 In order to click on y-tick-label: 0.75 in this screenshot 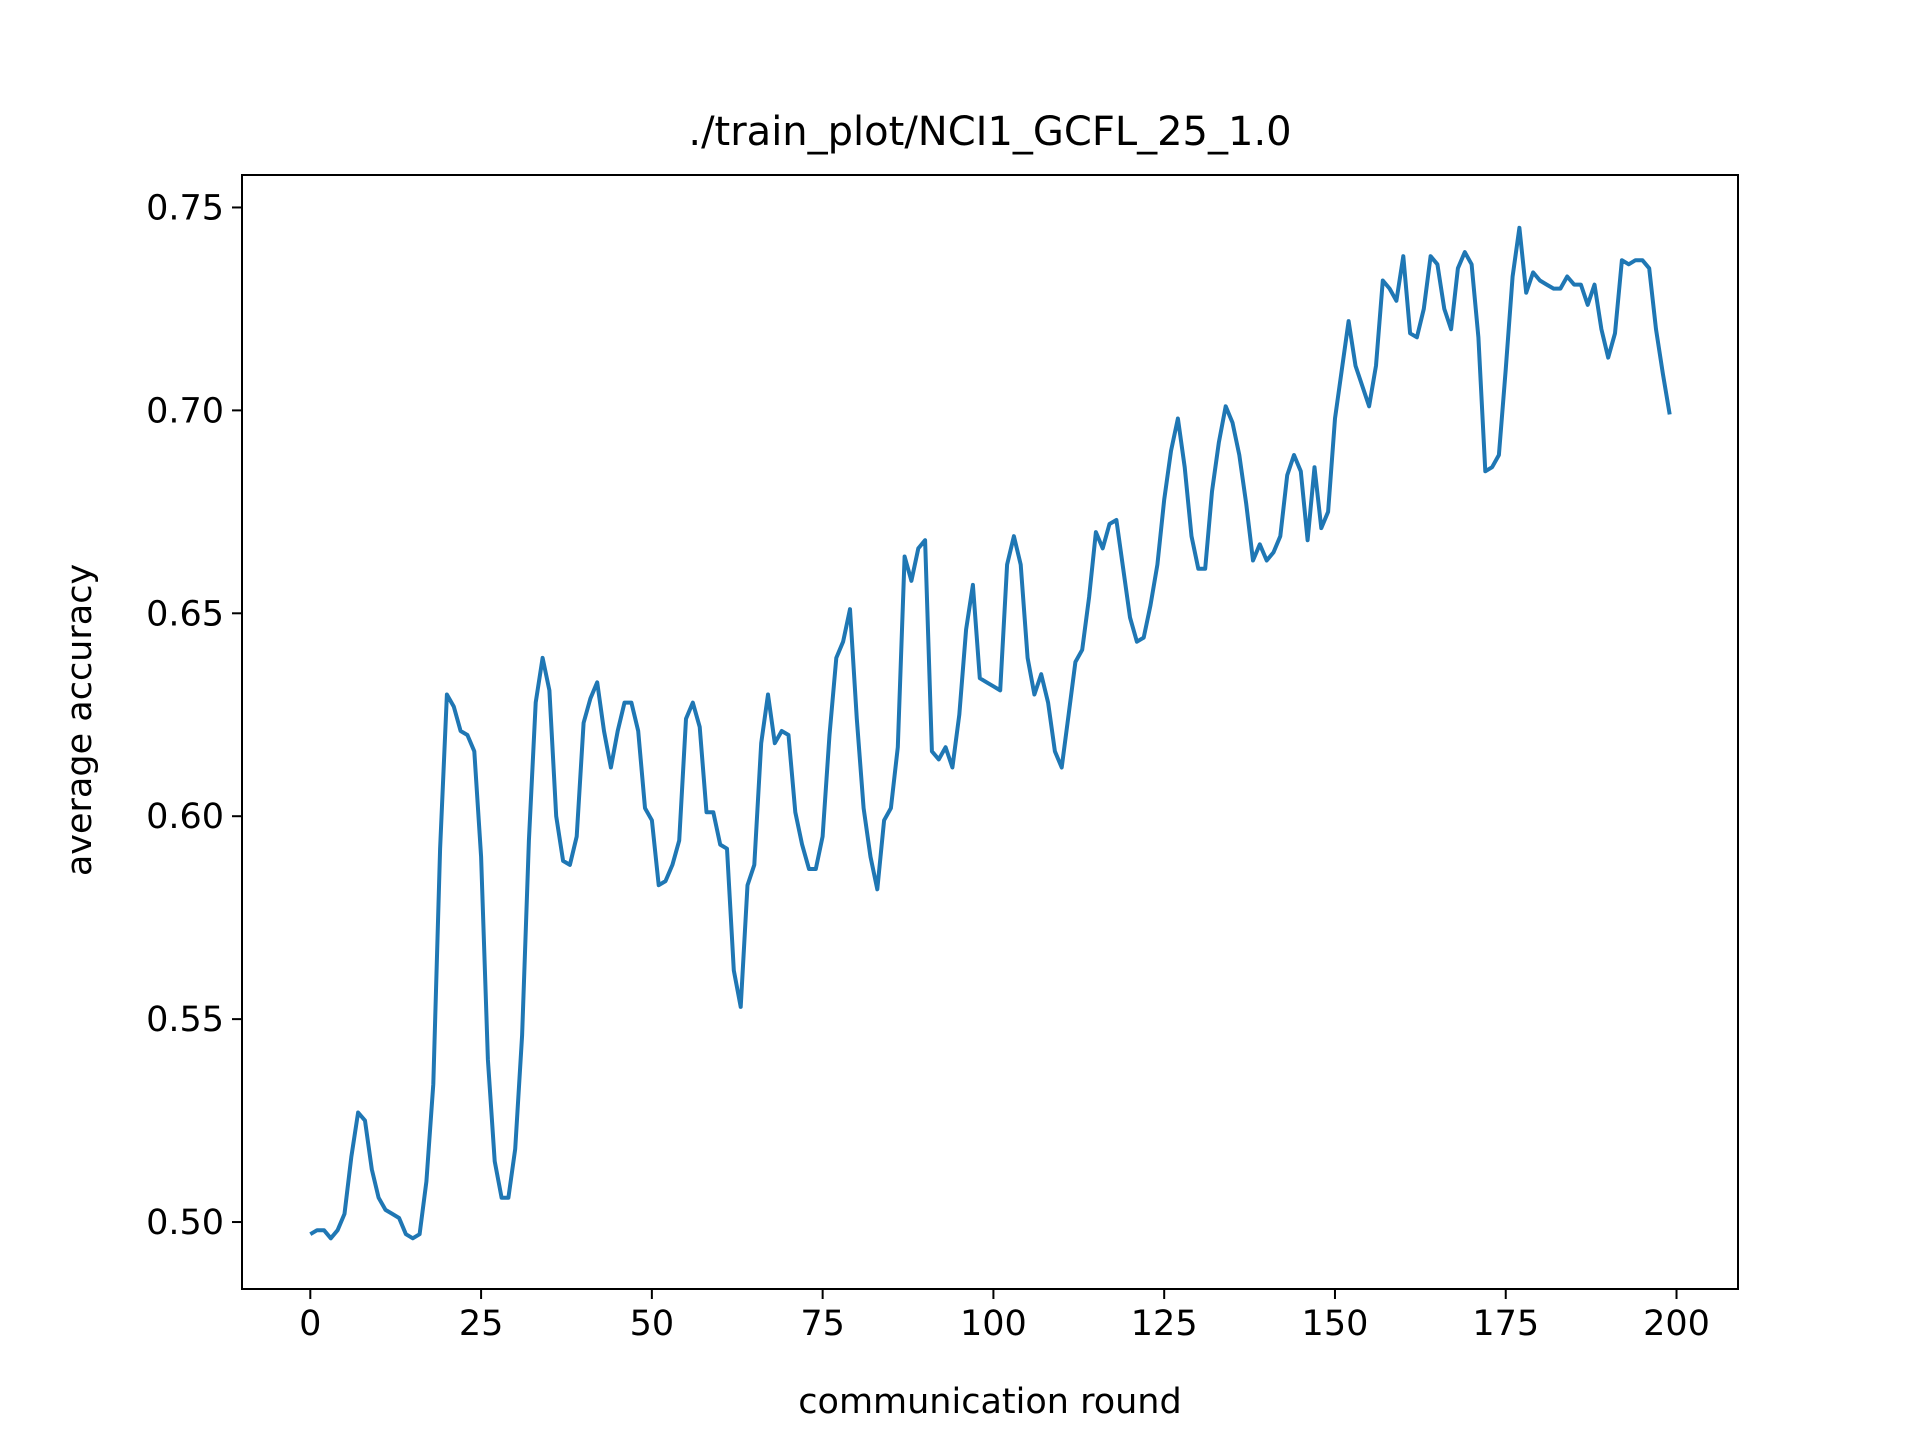, I will do `click(185, 208)`.